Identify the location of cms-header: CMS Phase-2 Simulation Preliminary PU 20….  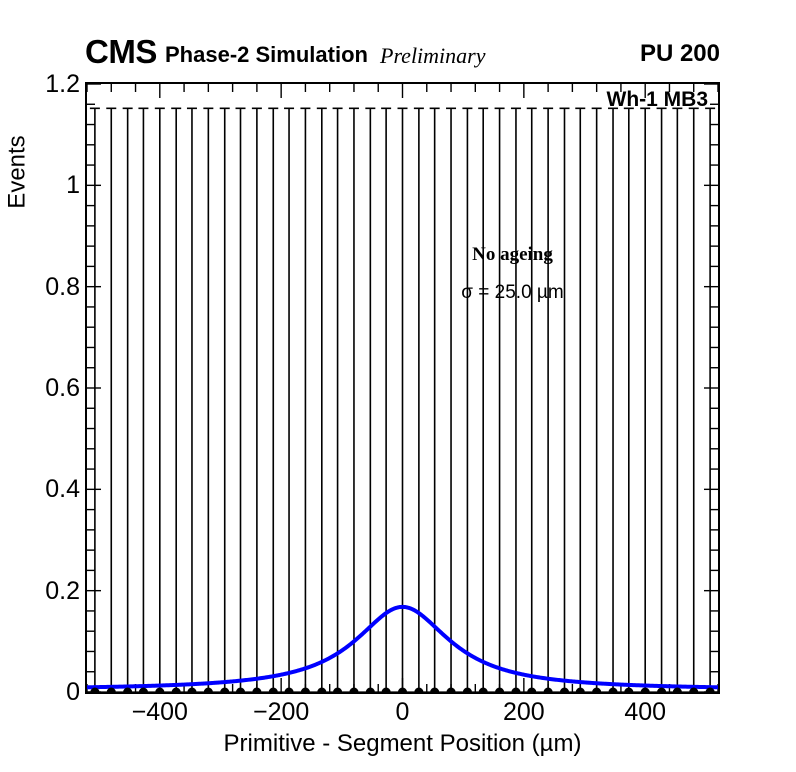
(402, 53).